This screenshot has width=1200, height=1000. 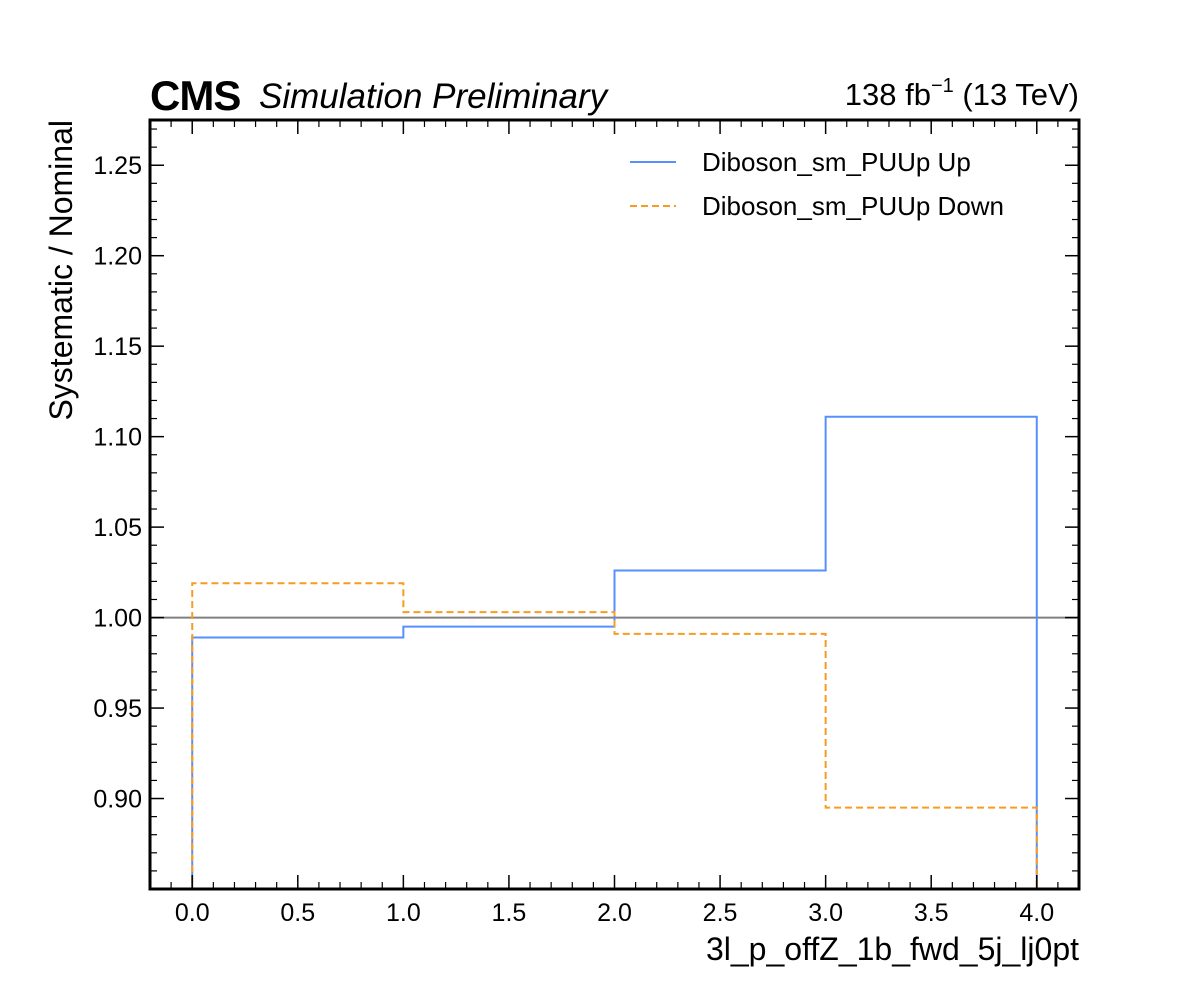 I want to click on x-tick-label: 1.0, so click(x=403, y=913).